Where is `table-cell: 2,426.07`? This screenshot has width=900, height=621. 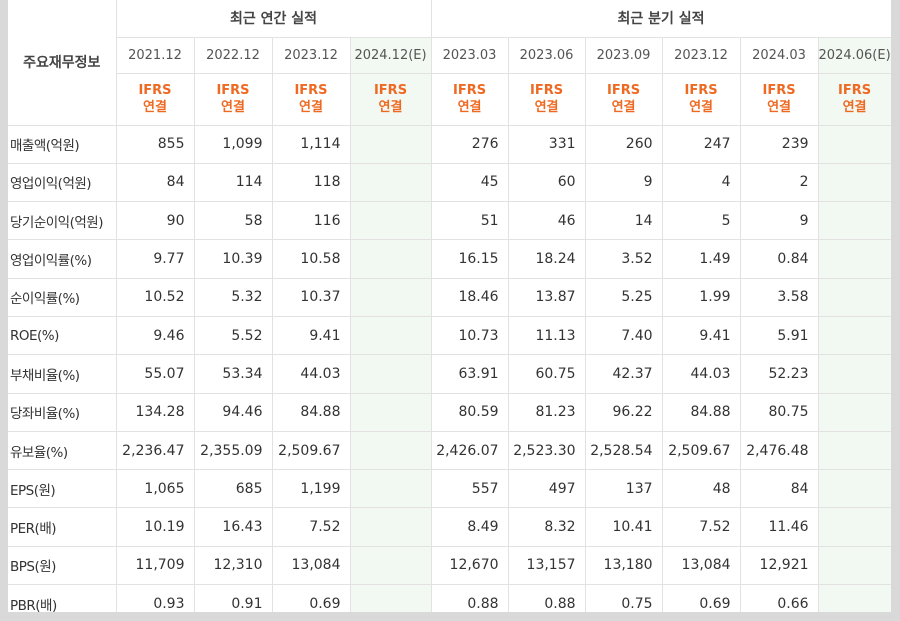 table-cell: 2,426.07 is located at coordinates (469, 451).